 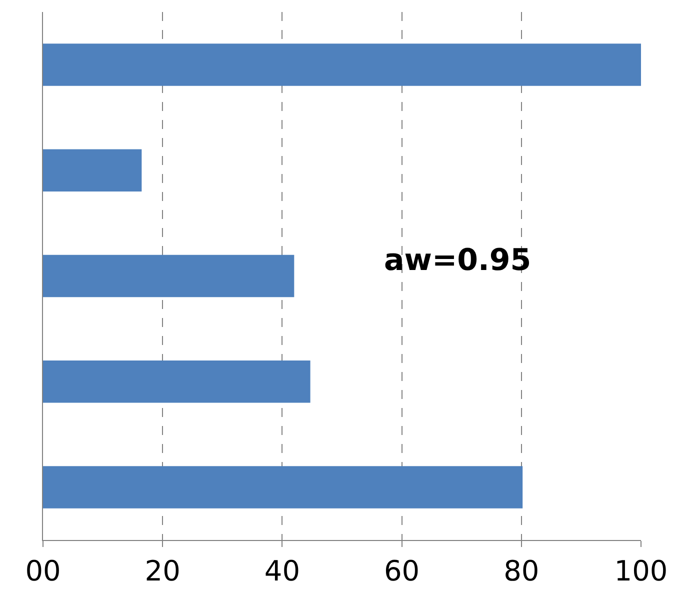 I want to click on x-tick-label: 40, so click(x=282, y=571).